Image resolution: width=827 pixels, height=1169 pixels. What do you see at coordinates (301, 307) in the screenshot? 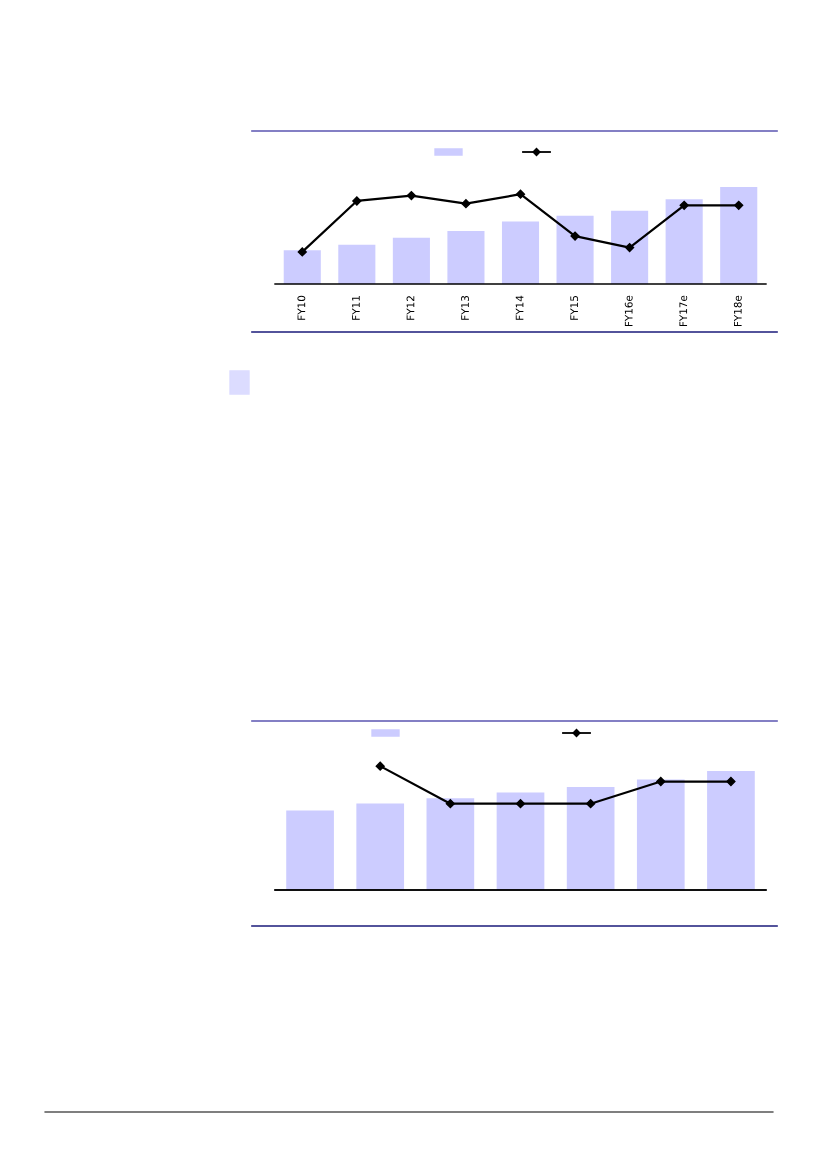
I see `x-tick-label: FY10` at bounding box center [301, 307].